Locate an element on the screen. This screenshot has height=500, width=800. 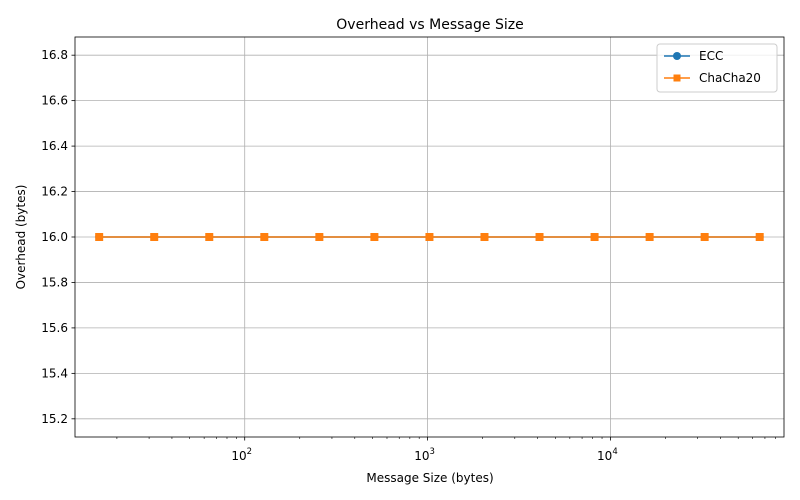
chart-title: Overhead vs Message Size is located at coordinates (429, 25).